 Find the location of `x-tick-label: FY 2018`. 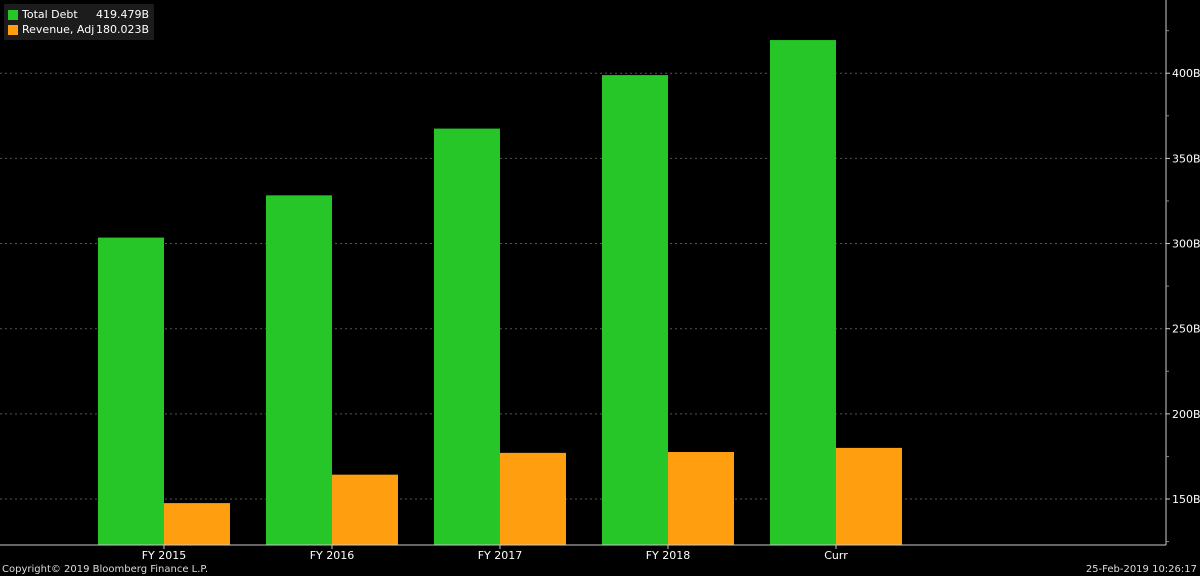

x-tick-label: FY 2018 is located at coordinates (668, 555).